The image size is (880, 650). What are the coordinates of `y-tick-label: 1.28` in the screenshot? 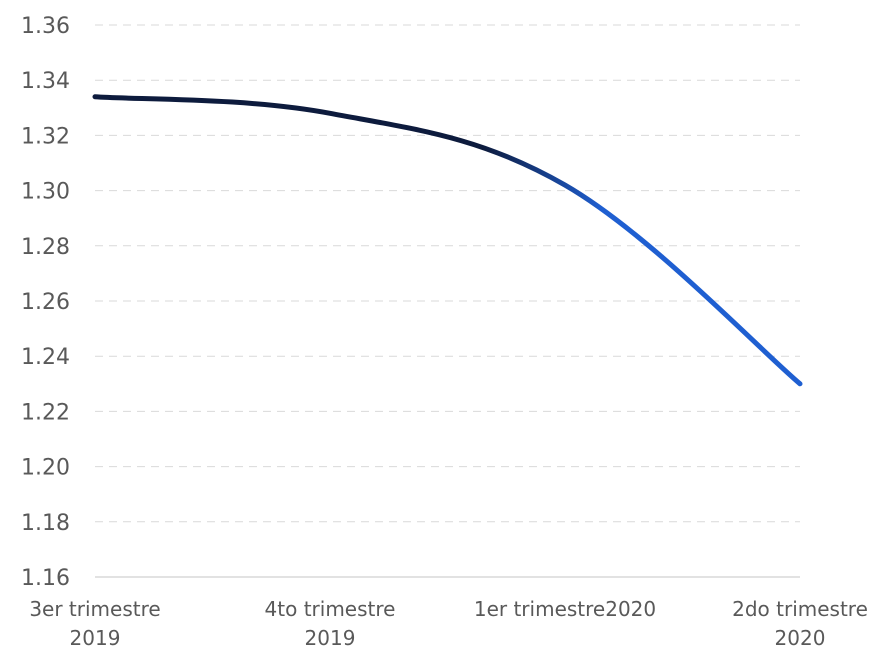 It's located at (45, 247).